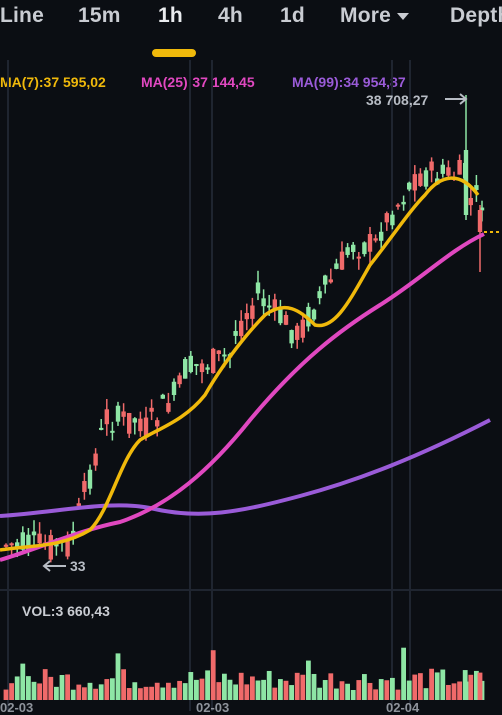 The image size is (502, 715). I want to click on ma99-value: MA(99):34 954,87, so click(349, 82).